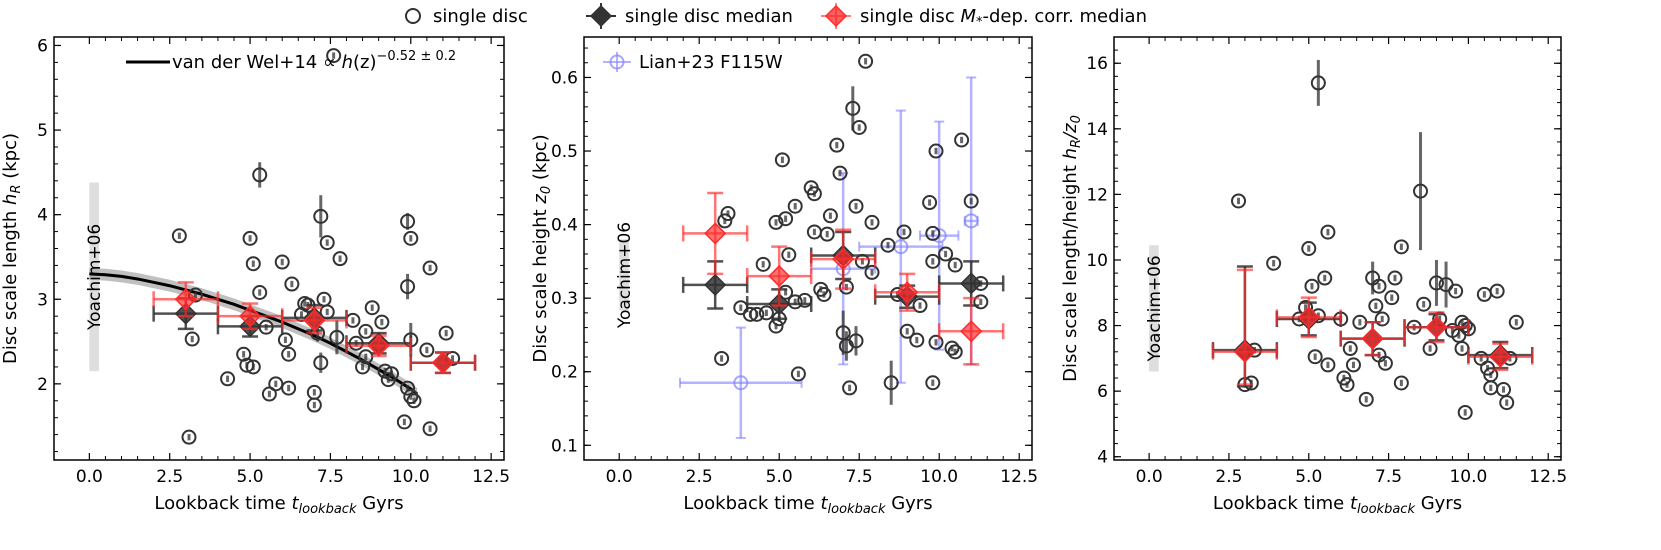  Describe the element at coordinates (617, 62) in the screenshot. I see `lian-legend-marker` at that location.